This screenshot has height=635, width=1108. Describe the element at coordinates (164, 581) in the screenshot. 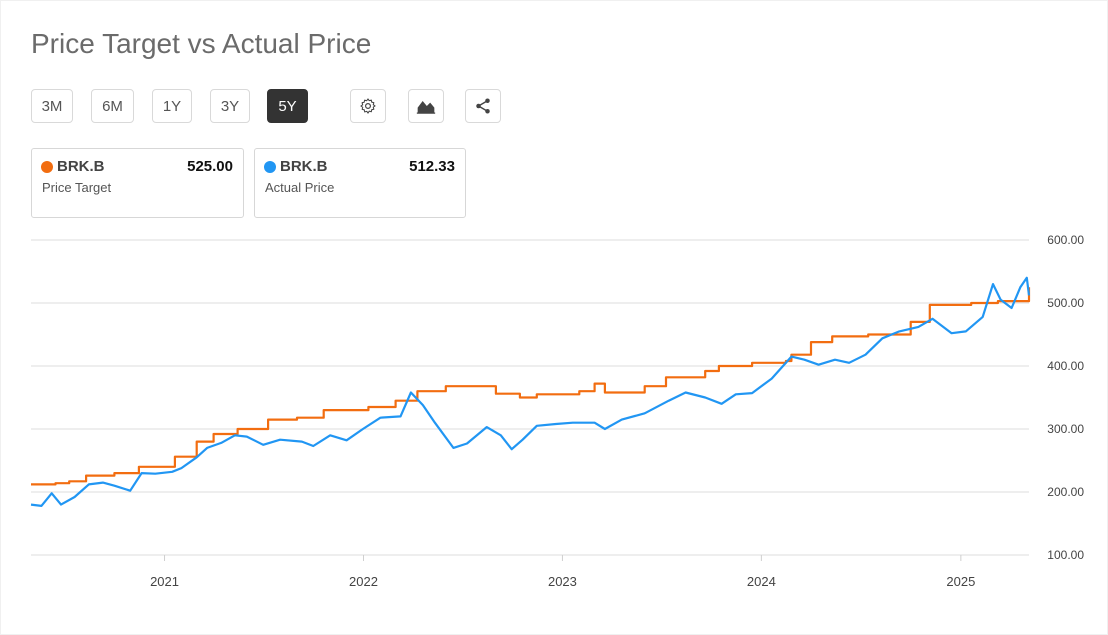

I see `x-tick-label: 2021` at that location.